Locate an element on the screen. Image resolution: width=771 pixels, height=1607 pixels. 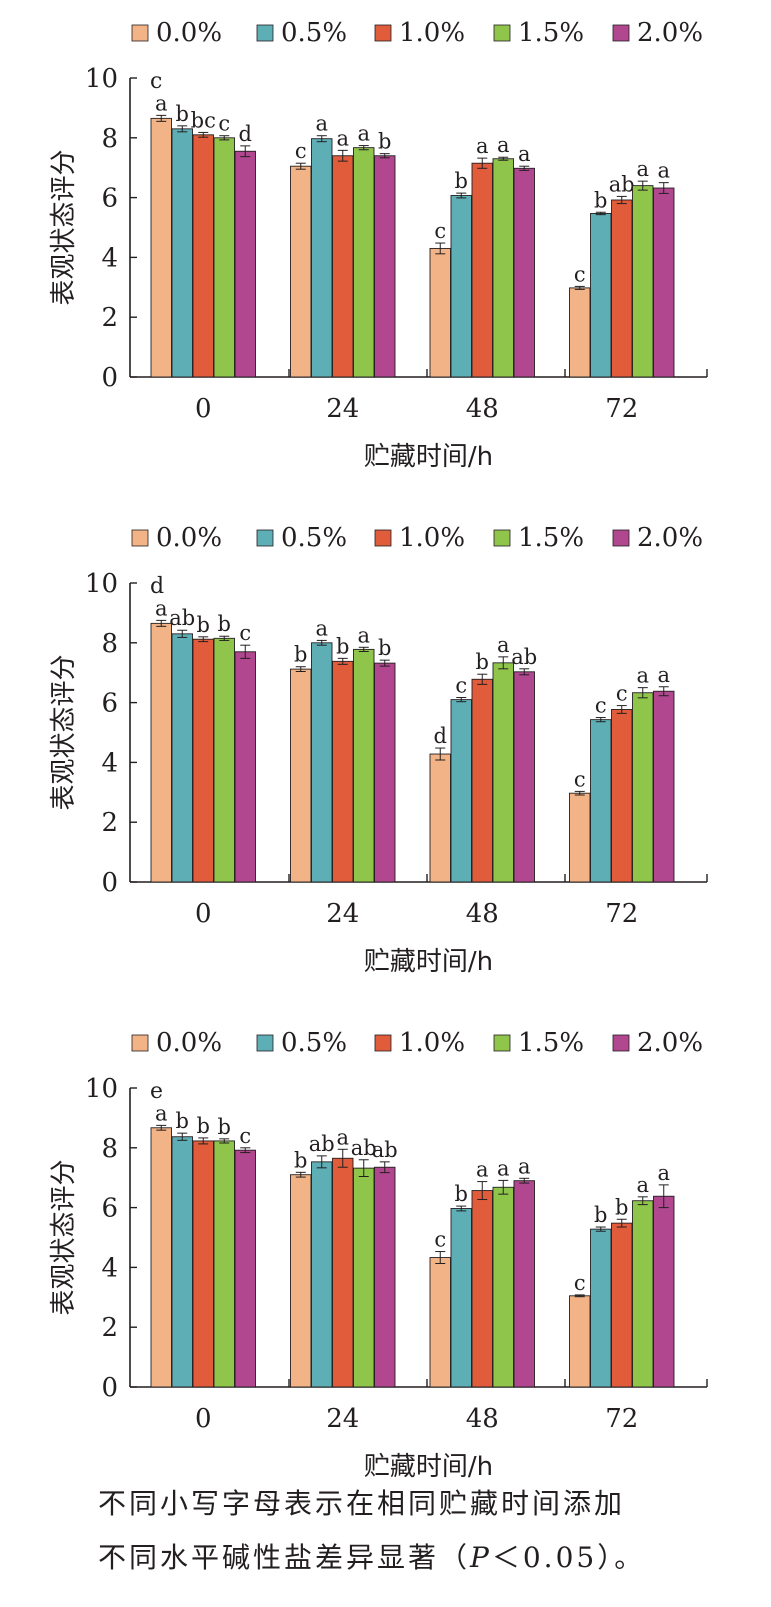
significance-letter-2-3: a is located at coordinates (503, 645).